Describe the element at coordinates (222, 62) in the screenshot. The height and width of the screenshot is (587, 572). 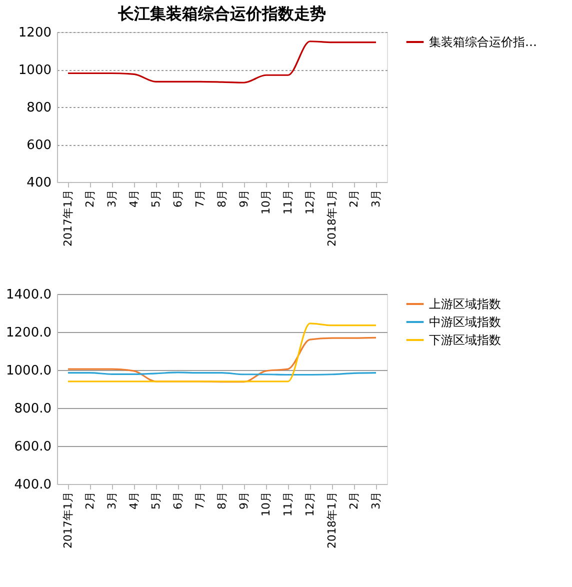
I see `line-series` at that location.